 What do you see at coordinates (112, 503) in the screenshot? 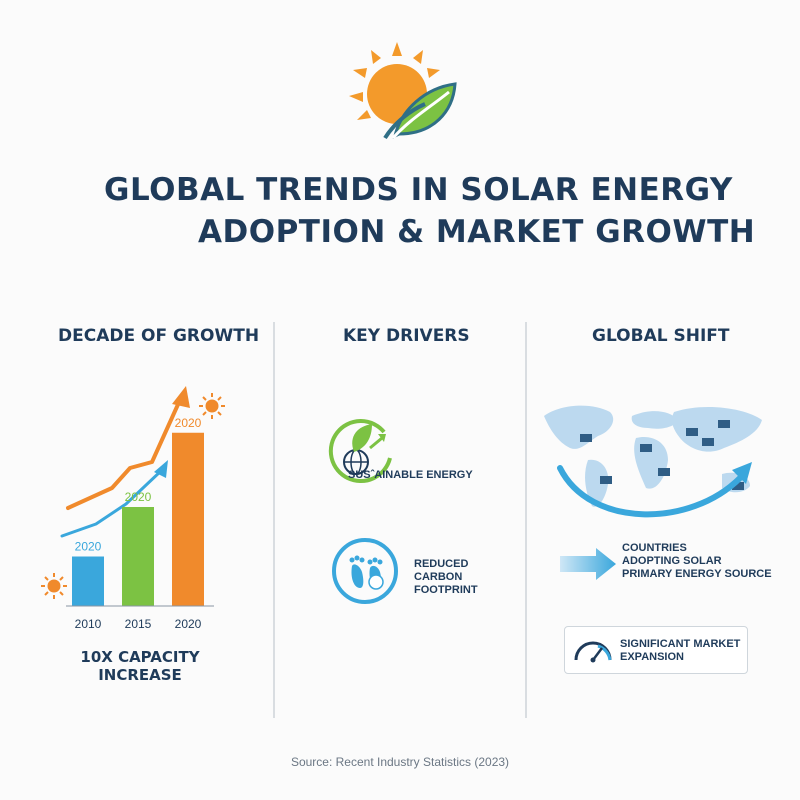
I see `blue-trend-arrow` at bounding box center [112, 503].